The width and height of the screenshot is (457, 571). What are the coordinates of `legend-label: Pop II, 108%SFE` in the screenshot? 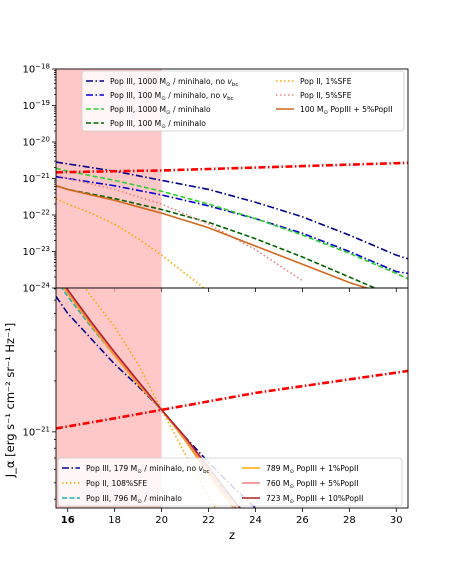 It's located at (116, 483).